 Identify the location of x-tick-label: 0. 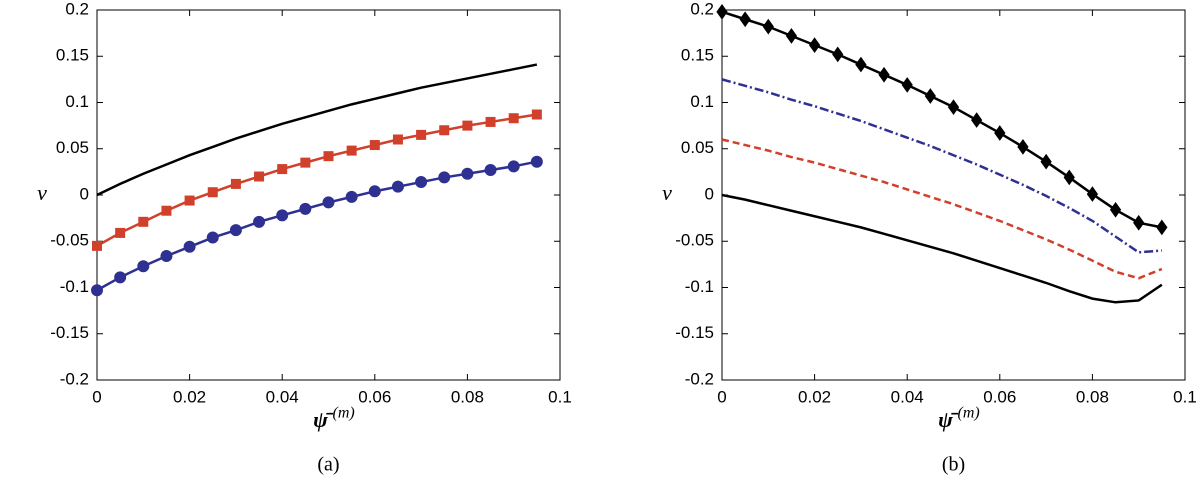
(96, 396).